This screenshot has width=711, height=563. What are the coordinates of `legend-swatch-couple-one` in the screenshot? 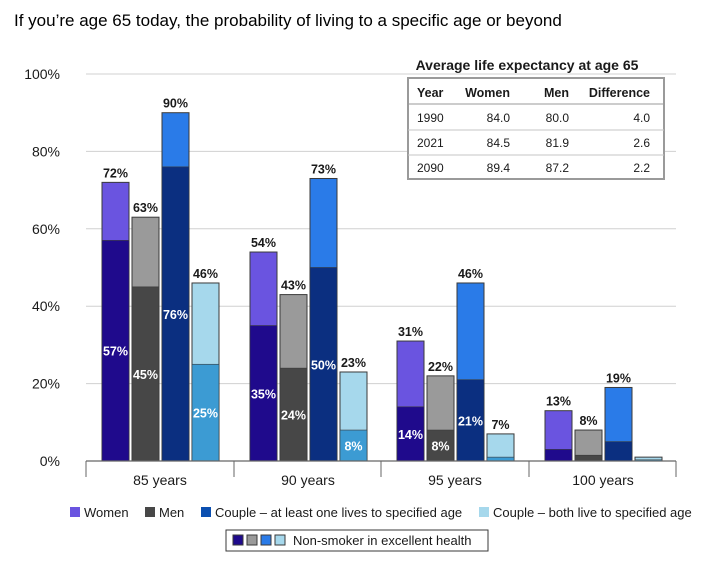 It's located at (206, 512).